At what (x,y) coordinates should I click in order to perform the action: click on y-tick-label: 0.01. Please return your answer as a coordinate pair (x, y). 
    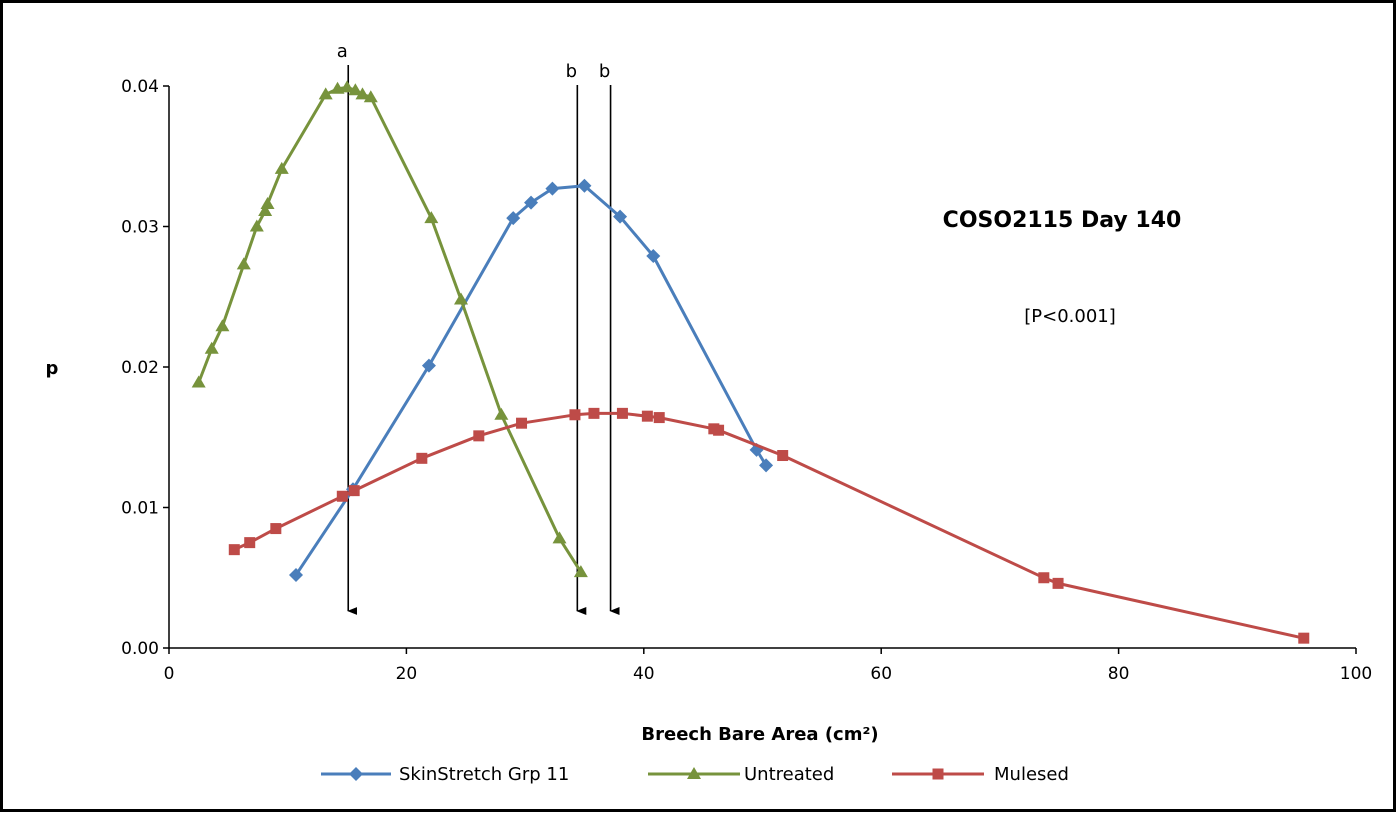
    Looking at the image, I should click on (140, 509).